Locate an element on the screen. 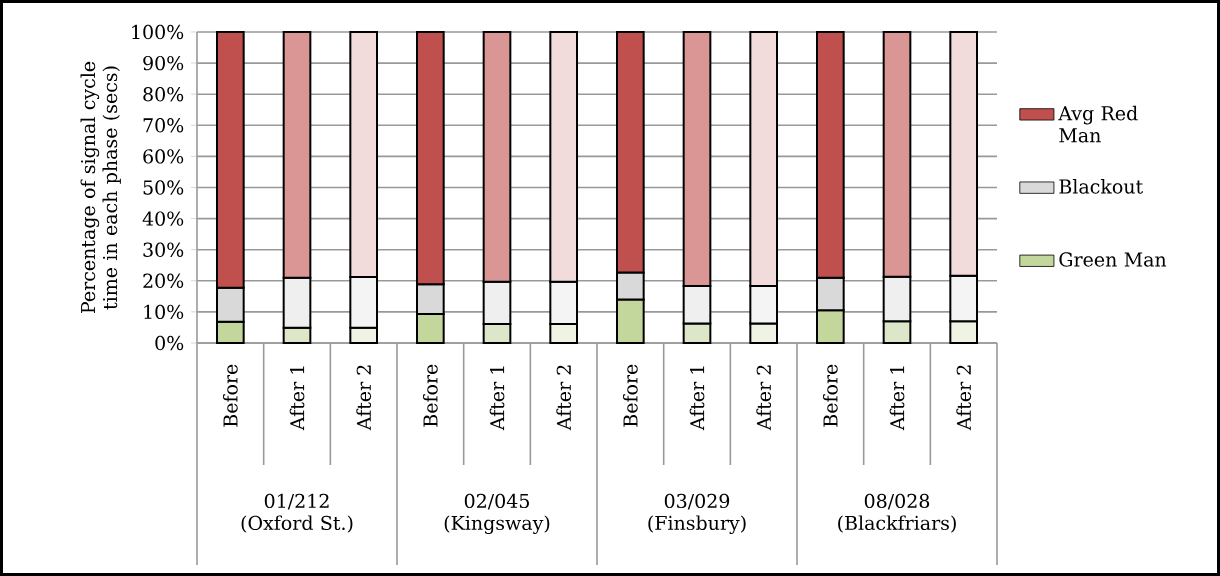 The width and height of the screenshot is (1220, 576). y-tick-label: 50% is located at coordinates (163, 187).